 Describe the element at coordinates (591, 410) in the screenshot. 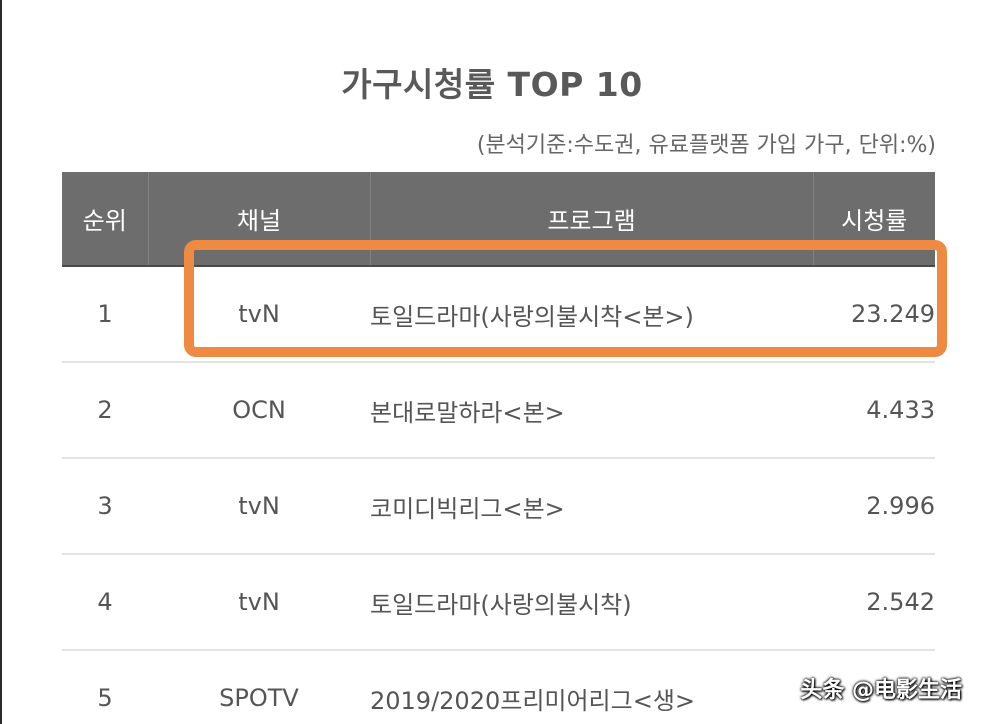

I see `program-cell: 본대로말하라<본>` at that location.